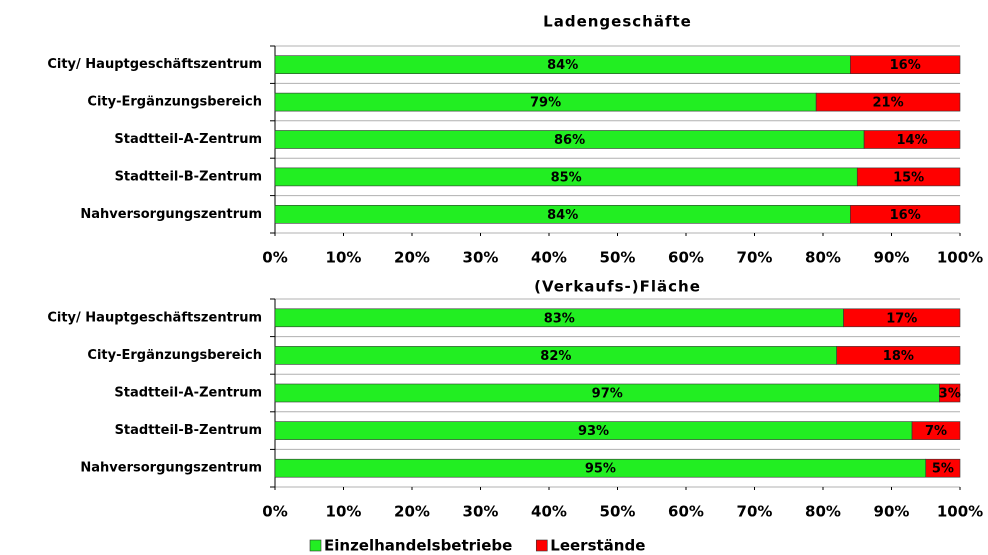 The image size is (988, 555). I want to click on value-label: 85%, so click(566, 177).